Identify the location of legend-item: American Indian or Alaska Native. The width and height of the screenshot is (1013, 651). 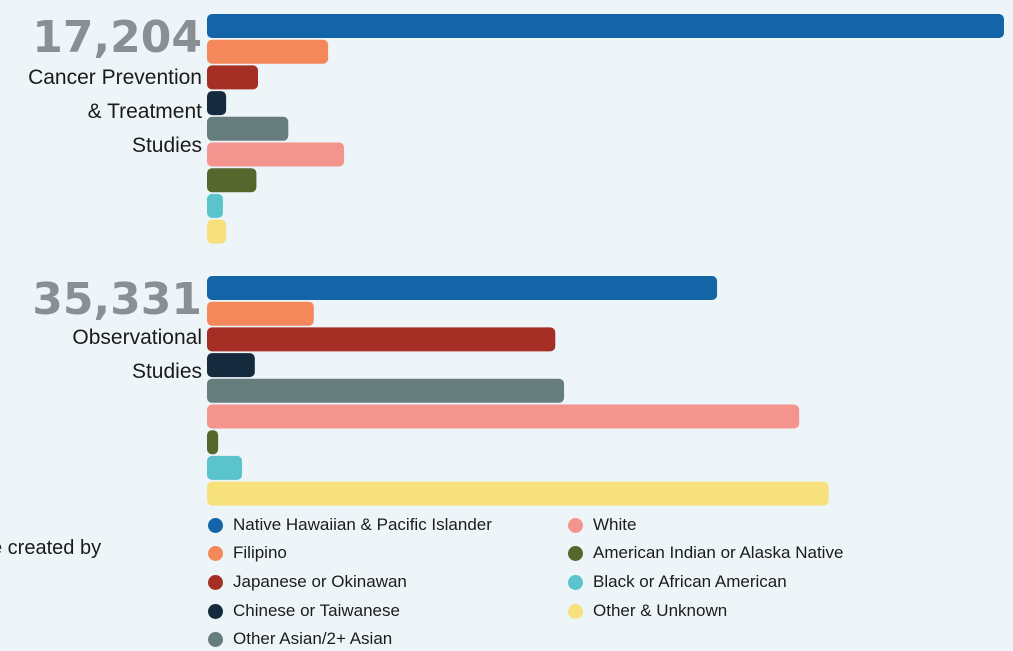
(705, 553).